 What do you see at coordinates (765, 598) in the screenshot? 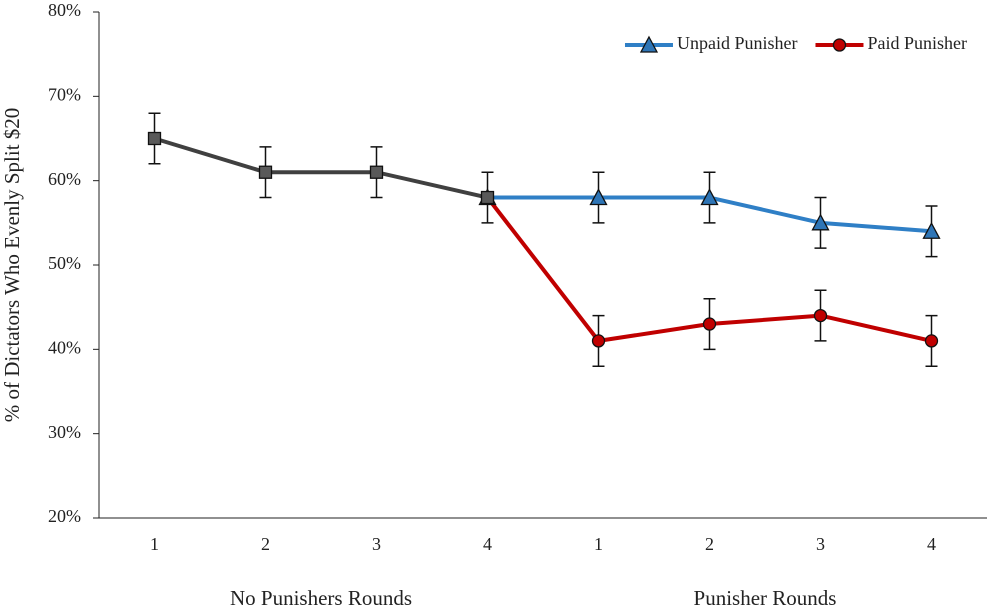
I see `group-label: Punisher Rounds` at bounding box center [765, 598].